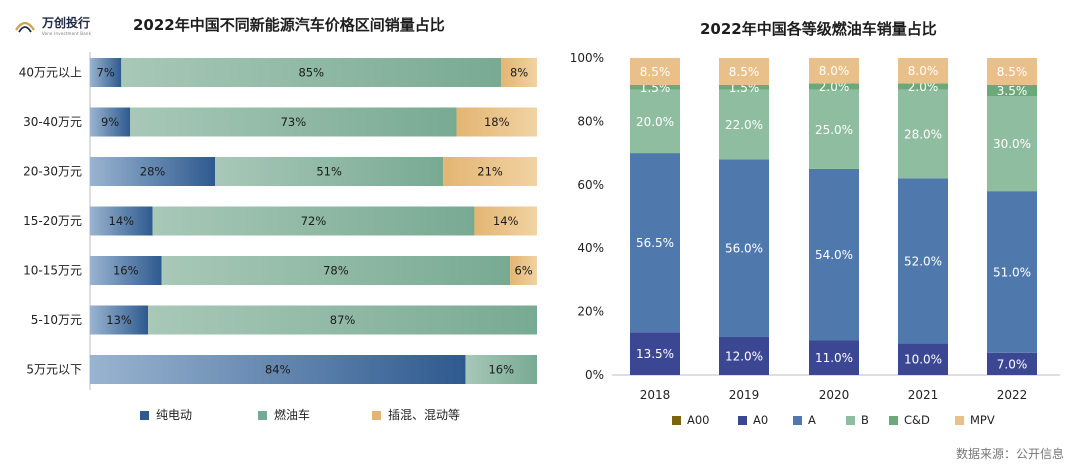 The width and height of the screenshot is (1080, 472). I want to click on data-label: 51.0%, so click(1012, 272).